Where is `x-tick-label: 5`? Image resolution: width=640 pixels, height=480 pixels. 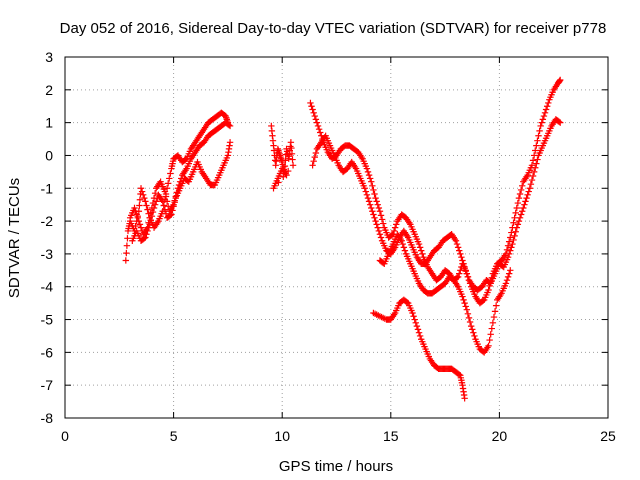 x-tick-label: 5 is located at coordinates (174, 436).